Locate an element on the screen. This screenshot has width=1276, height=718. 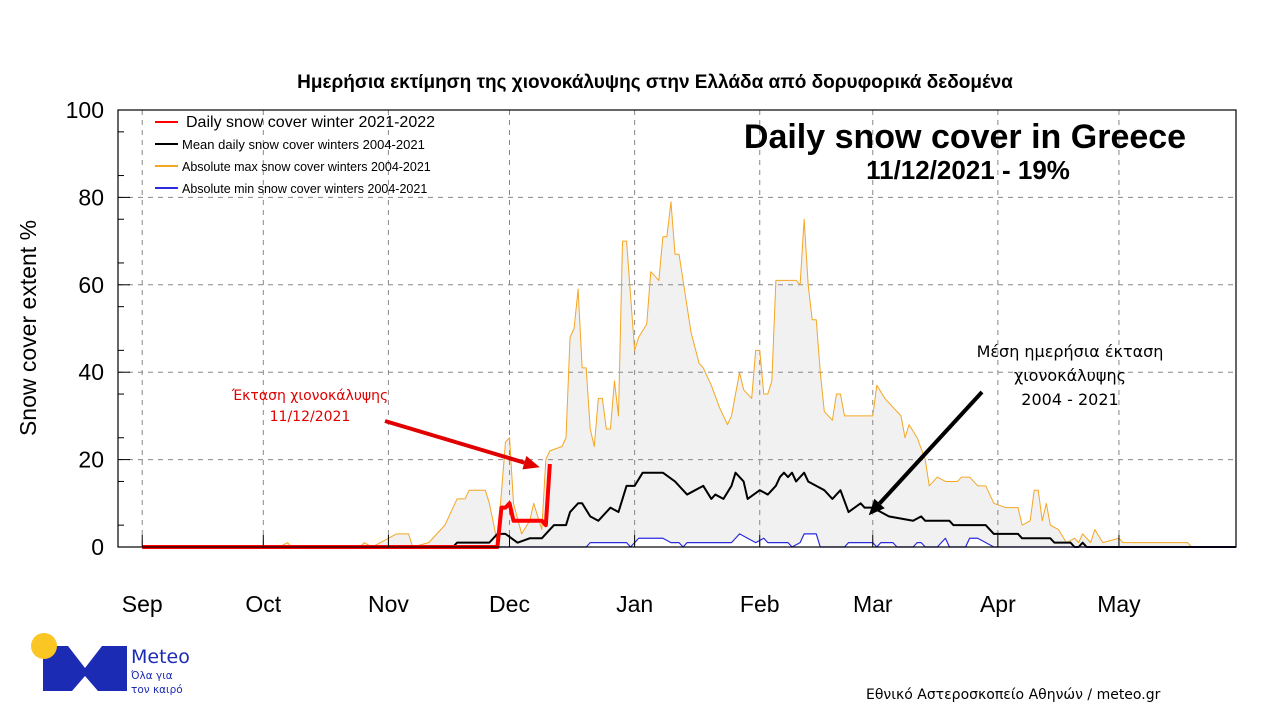
x-tick-label: Feb is located at coordinates (760, 604).